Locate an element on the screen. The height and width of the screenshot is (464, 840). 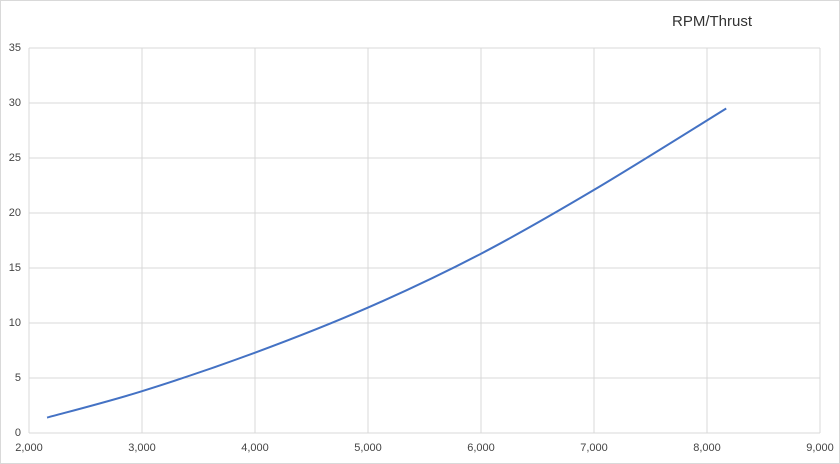
x-tick-label: 3,000 is located at coordinates (142, 448).